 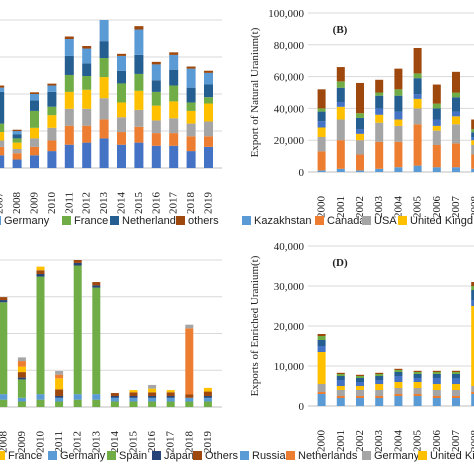 I want to click on panel-c-legend: France Germany Spain Japan Others, so click(x=119, y=456).